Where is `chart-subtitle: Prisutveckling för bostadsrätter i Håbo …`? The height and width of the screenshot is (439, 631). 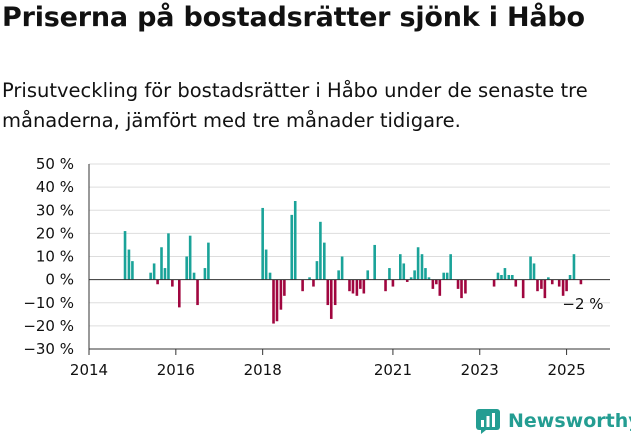
chart-subtitle: Prisutveckling för bostadsrätter i Håbo … is located at coordinates (295, 105).